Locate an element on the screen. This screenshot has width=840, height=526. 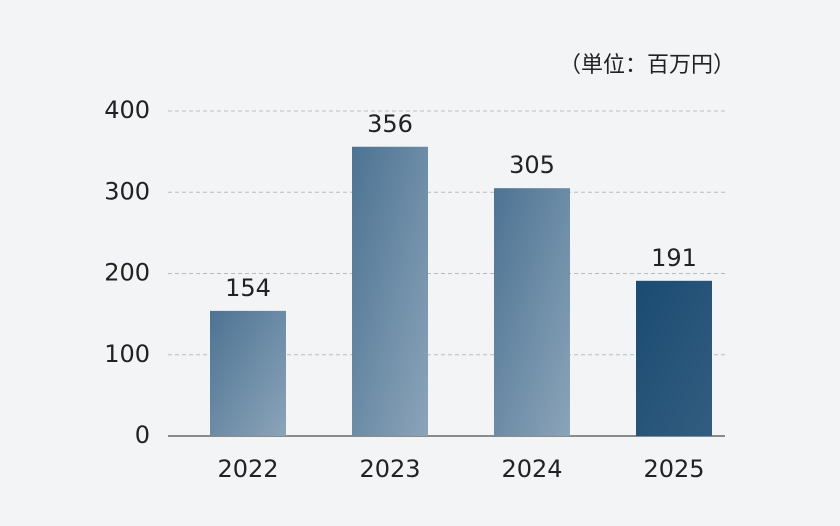
y-tick-label: 100 is located at coordinates (127, 354).